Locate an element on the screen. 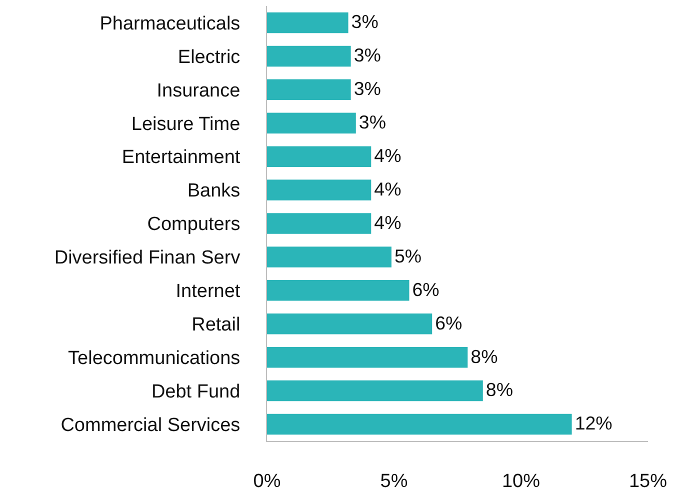  y-tick-label: Debt Fund is located at coordinates (195, 391).